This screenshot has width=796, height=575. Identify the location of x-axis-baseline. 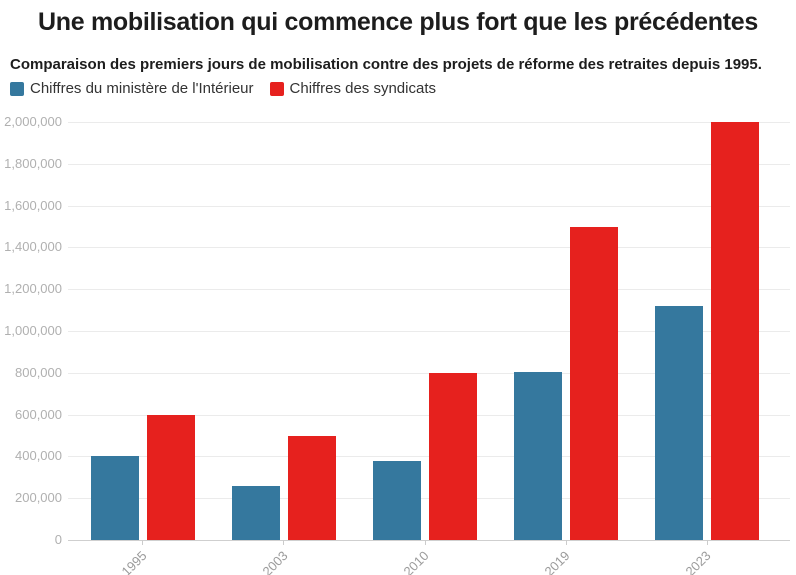
(429, 540).